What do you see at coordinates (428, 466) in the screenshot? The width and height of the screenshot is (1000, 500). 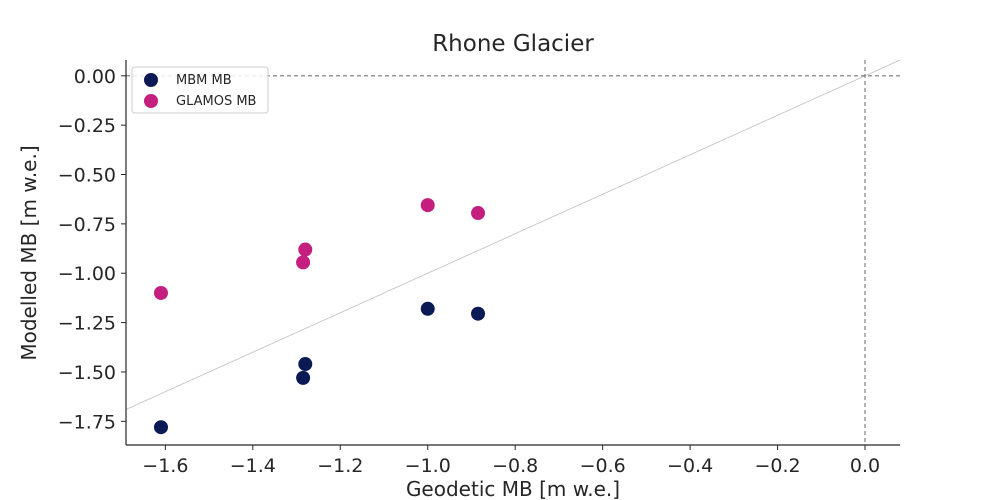 I see `x-tick-label: −1.0` at bounding box center [428, 466].